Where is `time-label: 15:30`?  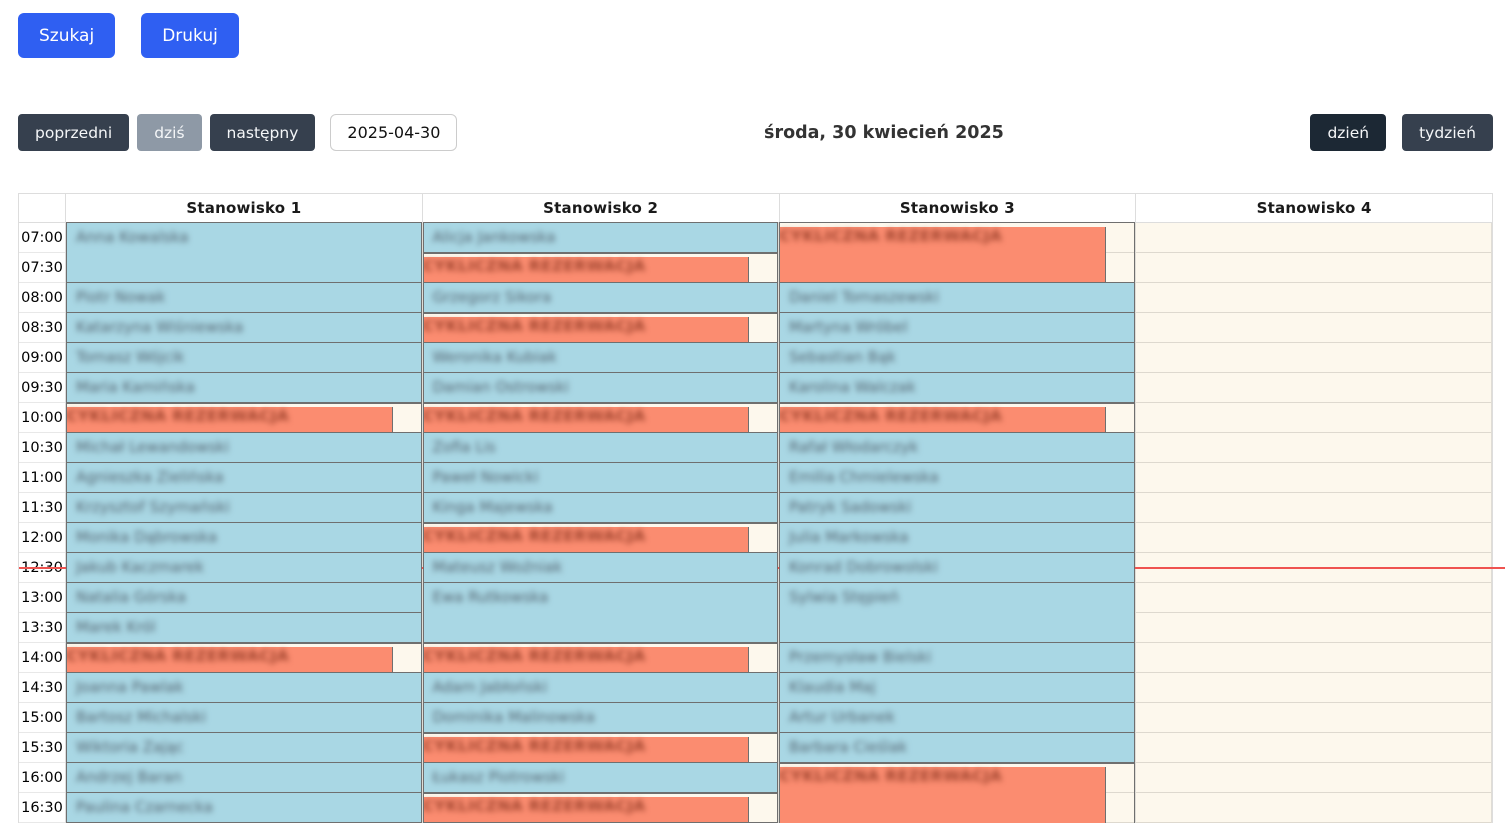 time-label: 15:30 is located at coordinates (42, 748).